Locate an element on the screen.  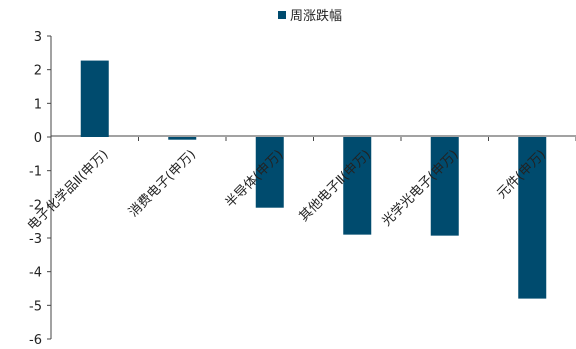
y-axis-ticks: 3 2 1 0 -1 -2 -3 -4 -5 -6 is located at coordinates (40, 189).